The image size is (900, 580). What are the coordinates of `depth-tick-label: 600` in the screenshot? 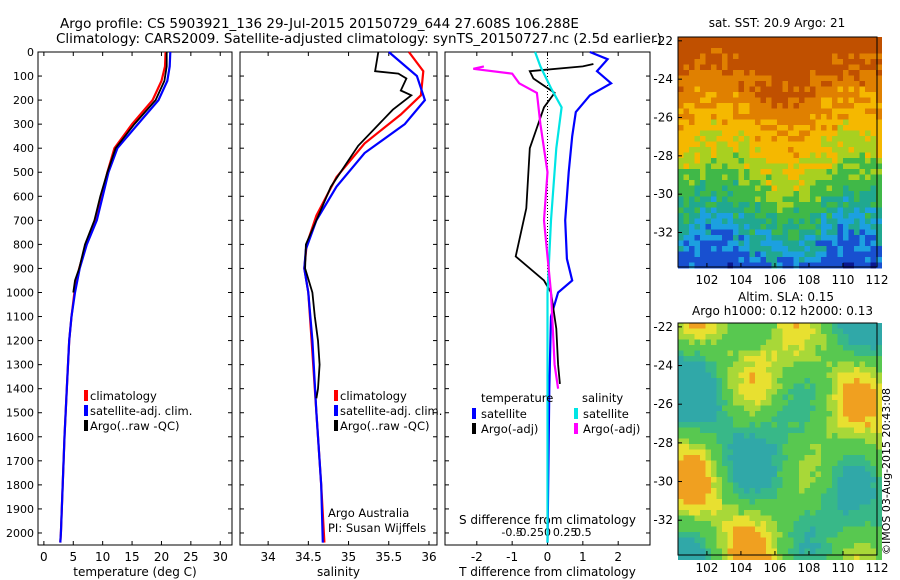 It's located at (23, 196).